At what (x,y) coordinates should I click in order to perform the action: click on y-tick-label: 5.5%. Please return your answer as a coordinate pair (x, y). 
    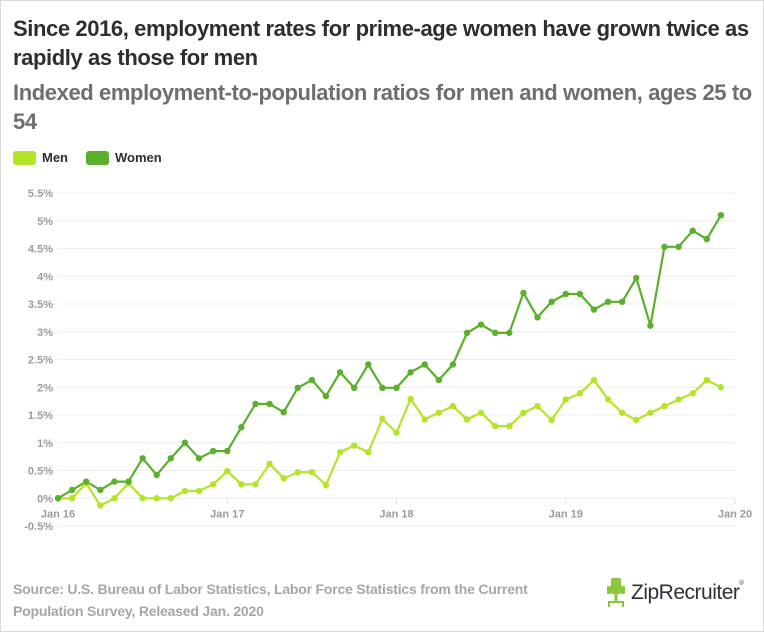
    Looking at the image, I should click on (40, 194).